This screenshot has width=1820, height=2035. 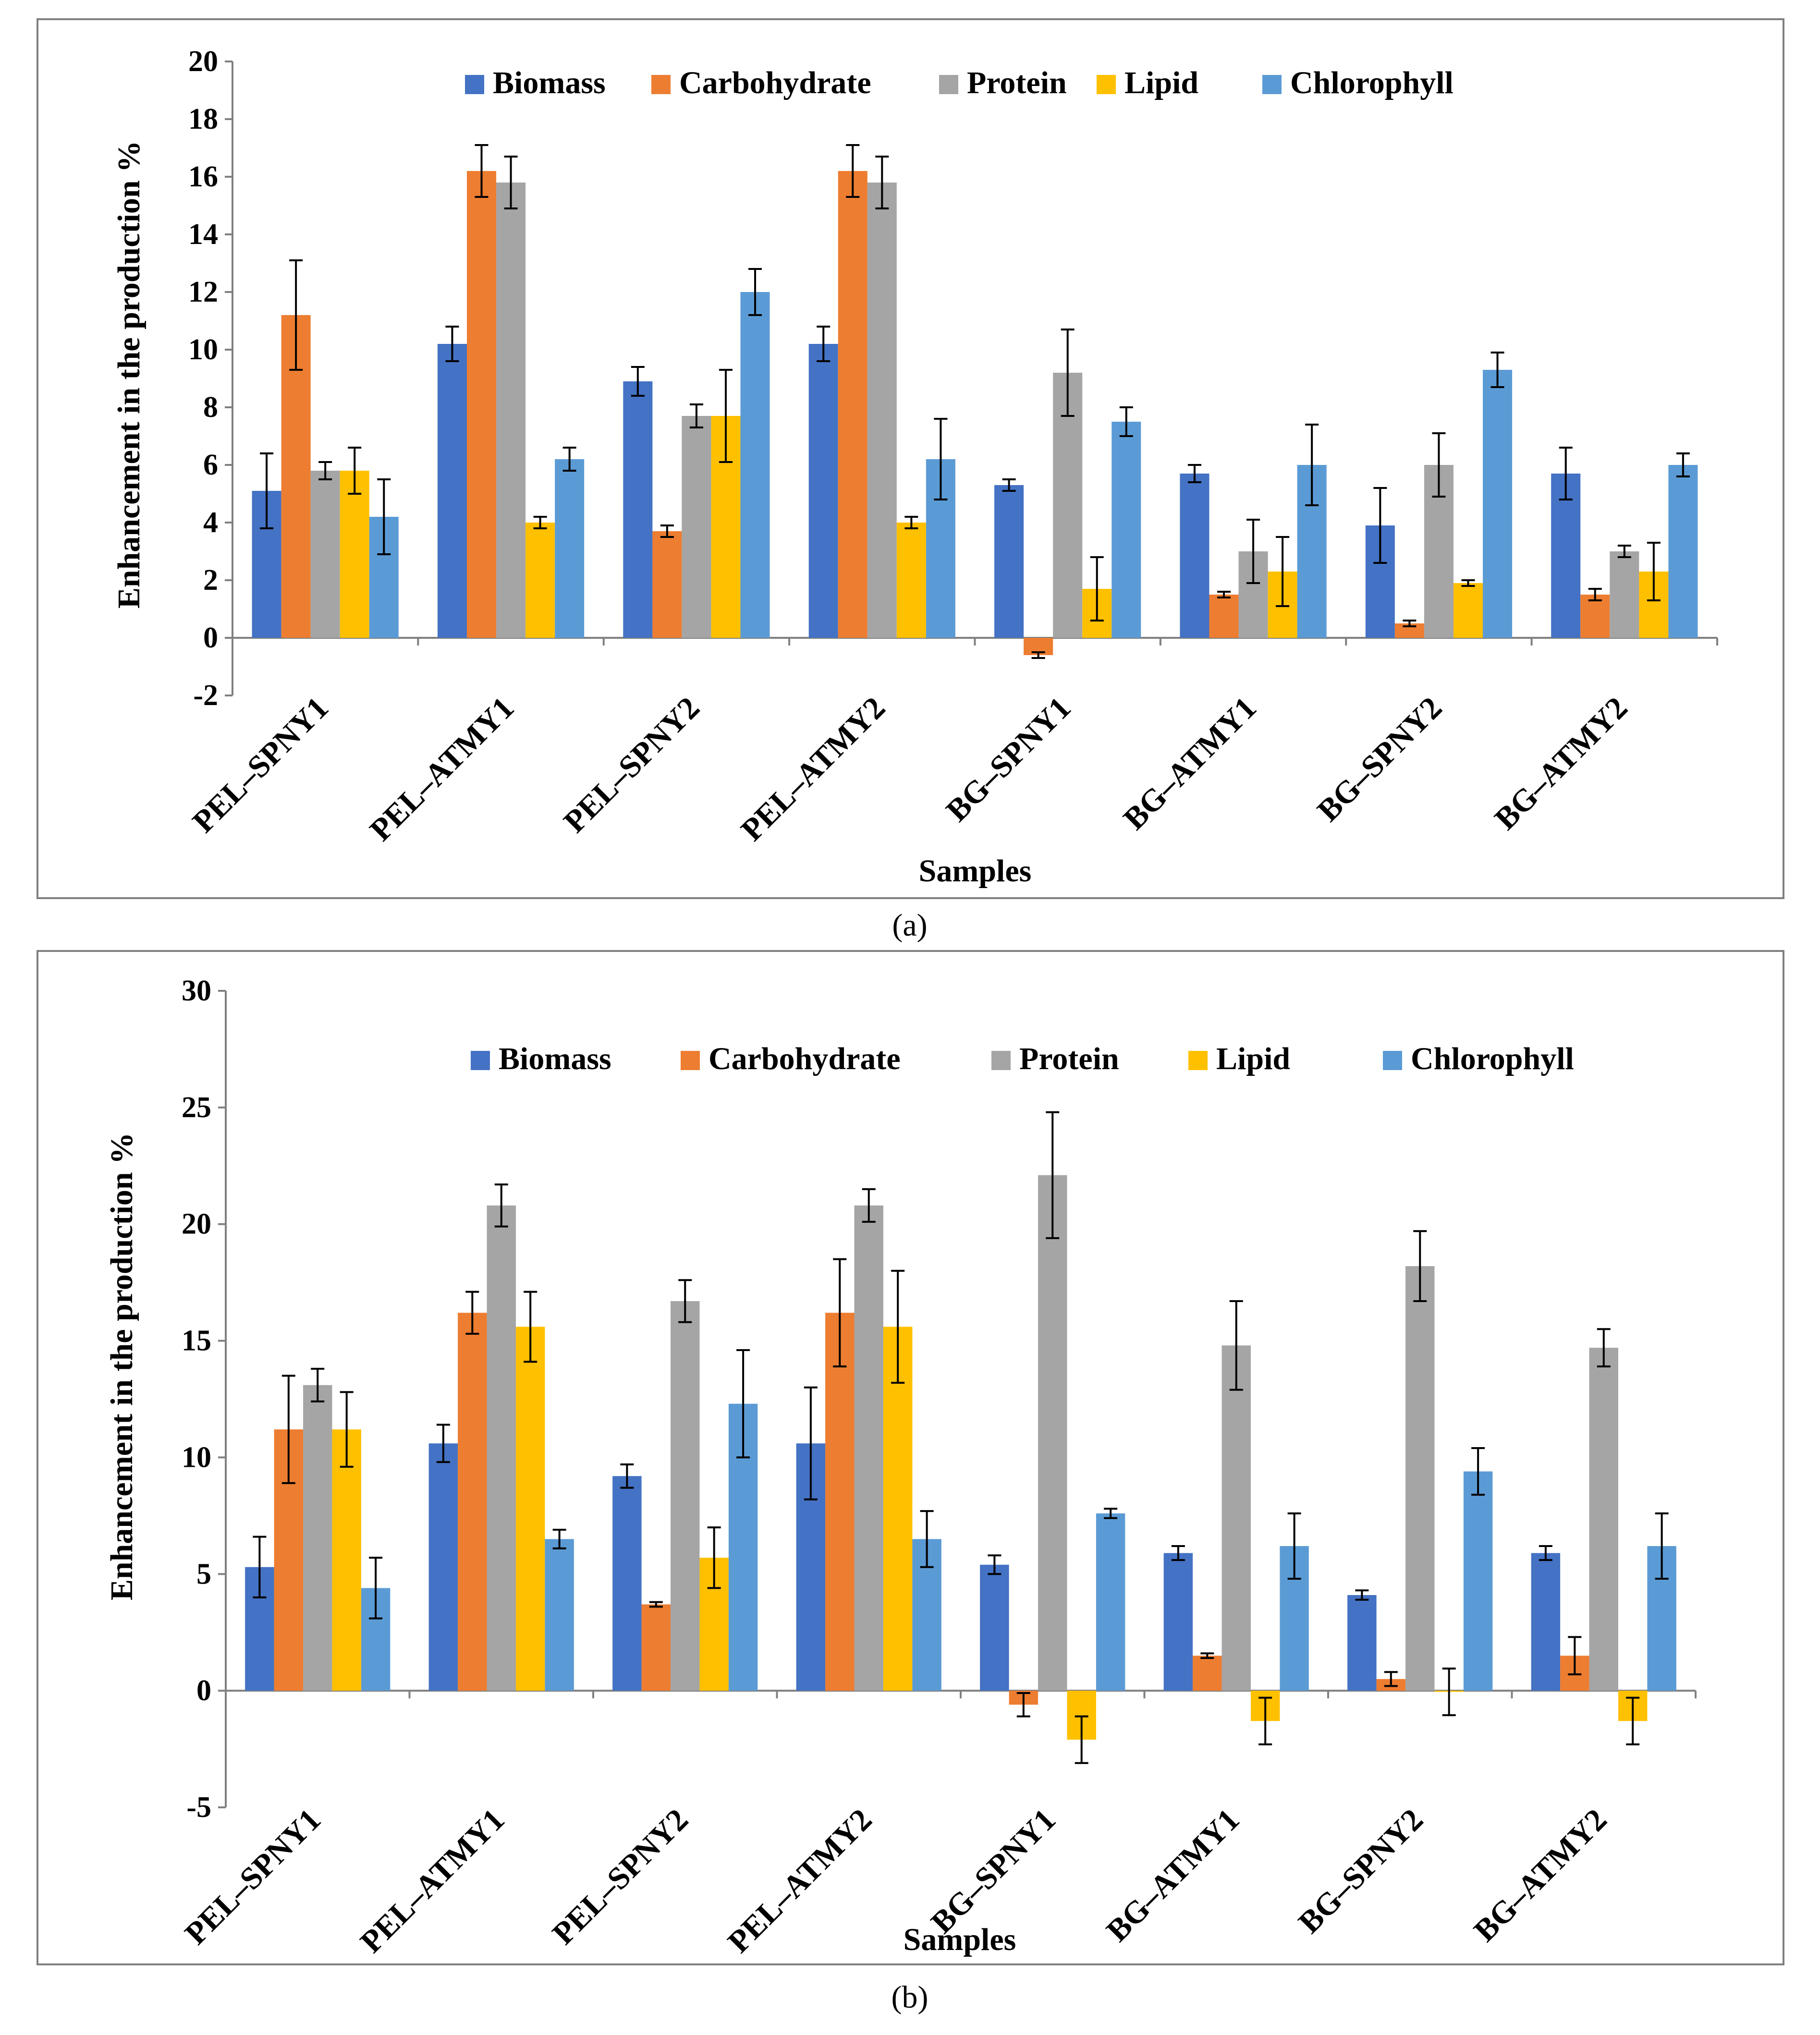 What do you see at coordinates (203, 292) in the screenshot?
I see `y-tick-label: 12` at bounding box center [203, 292].